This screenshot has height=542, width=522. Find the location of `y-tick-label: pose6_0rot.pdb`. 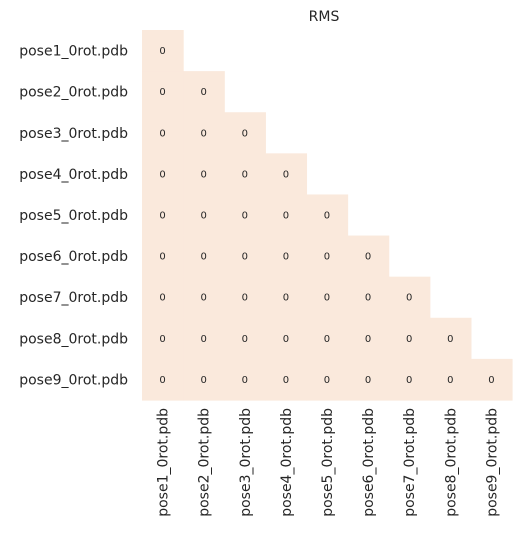

y-tick-label: pose6_0rot.pdb is located at coordinates (73, 257).